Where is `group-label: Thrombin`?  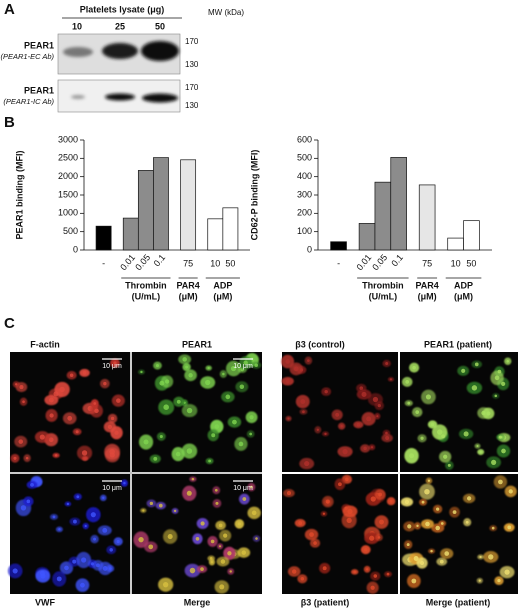
group-label: Thrombin is located at coordinates (146, 285).